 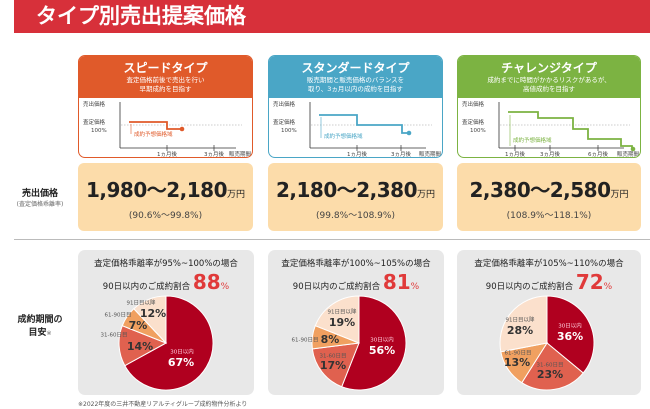 What do you see at coordinates (156, 190) in the screenshot?
I see `price-value: 1,980〜2,180` at bounding box center [156, 190].